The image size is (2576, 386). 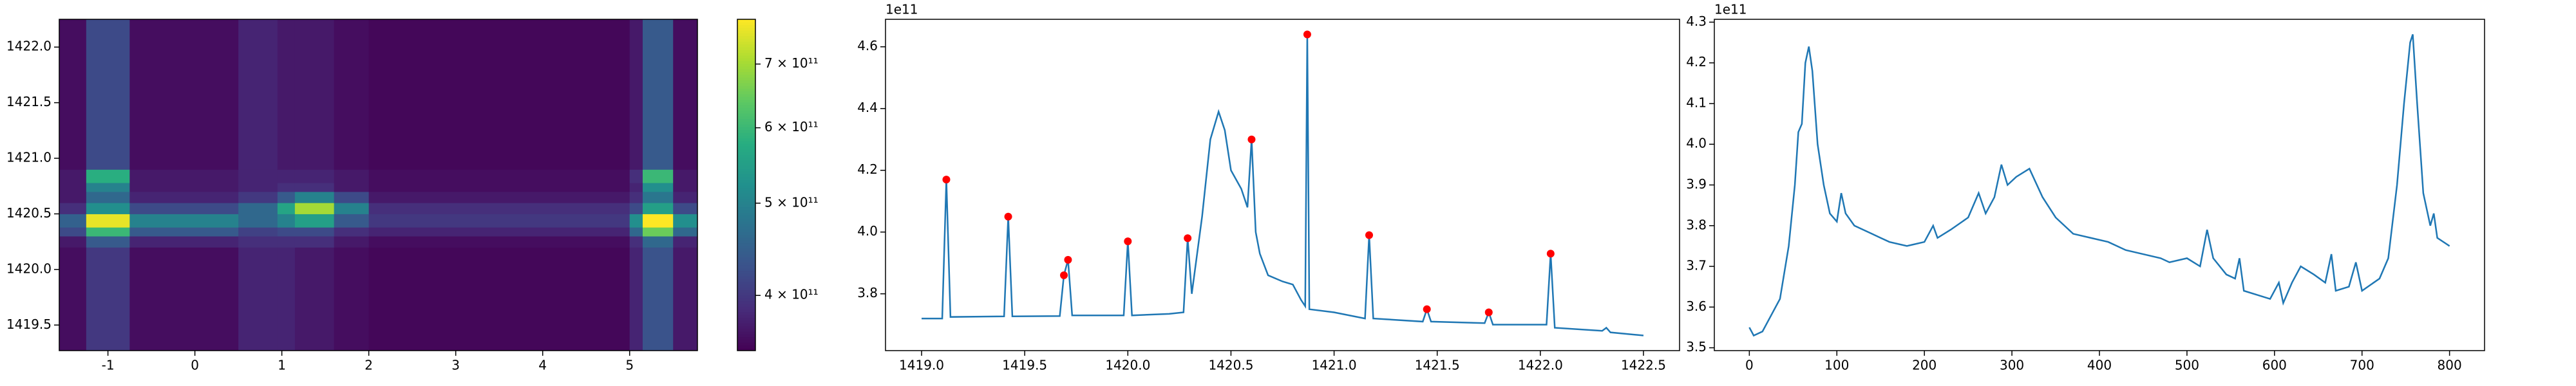 I want to click on x-tick-label: 700, so click(x=2362, y=365).